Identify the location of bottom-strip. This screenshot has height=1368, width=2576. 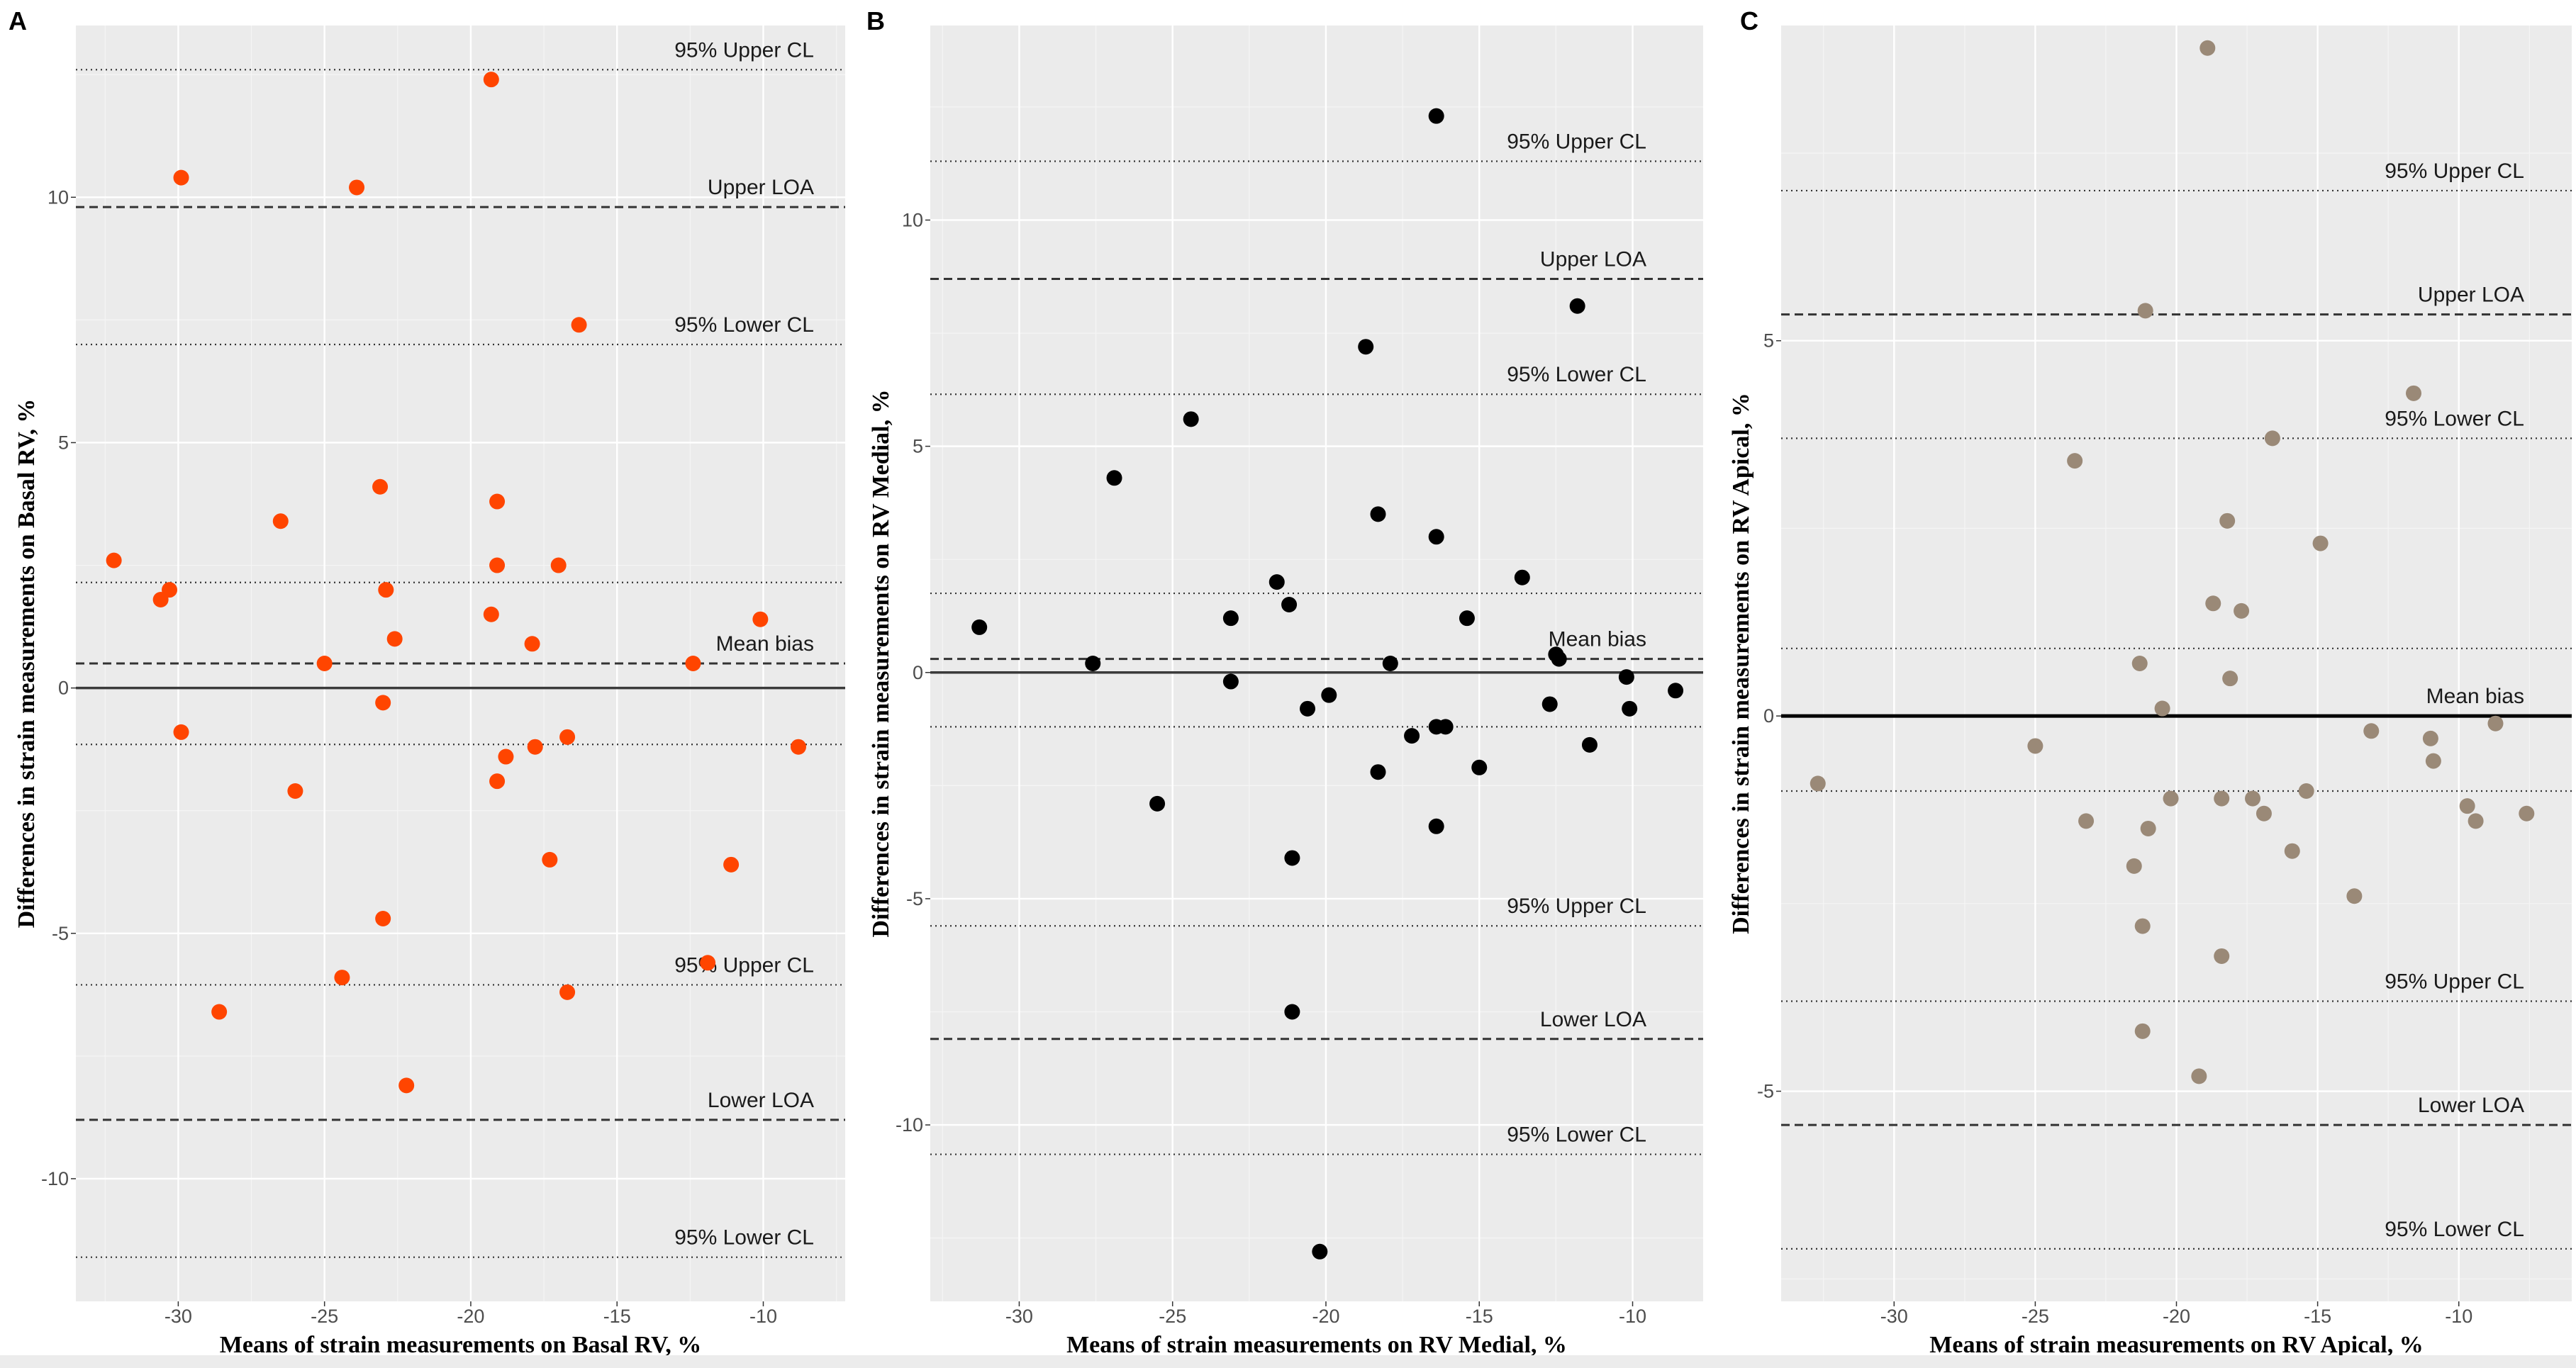
(1288, 1361).